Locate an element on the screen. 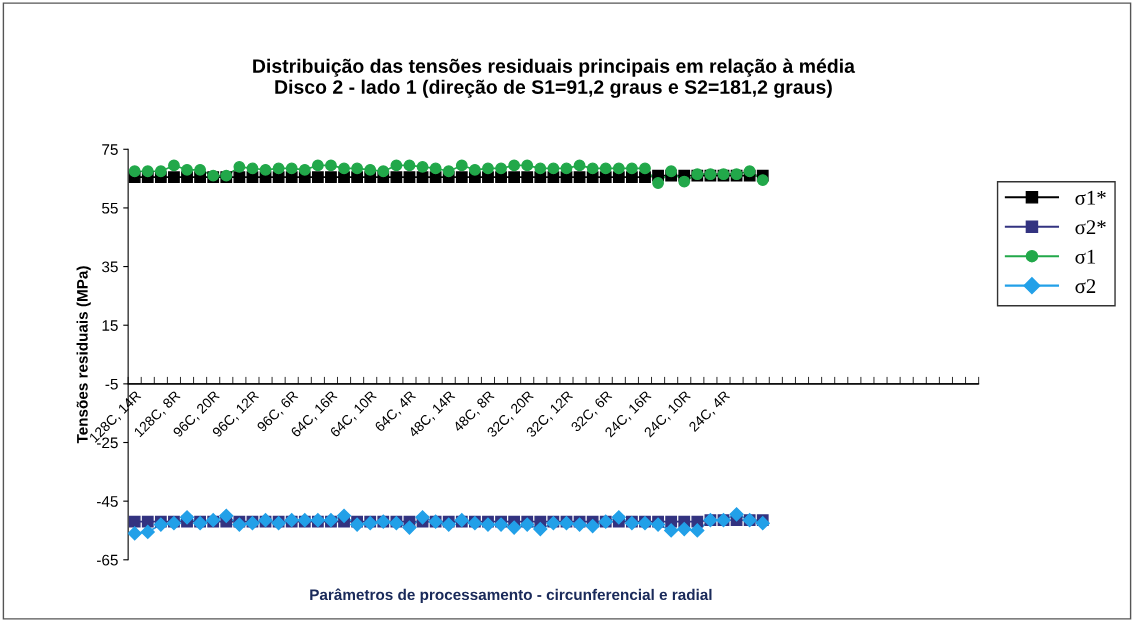 The height and width of the screenshot is (622, 1134). x-axis-title: Parâmetros de processamento - circunferencial e radial is located at coordinates (511, 596).